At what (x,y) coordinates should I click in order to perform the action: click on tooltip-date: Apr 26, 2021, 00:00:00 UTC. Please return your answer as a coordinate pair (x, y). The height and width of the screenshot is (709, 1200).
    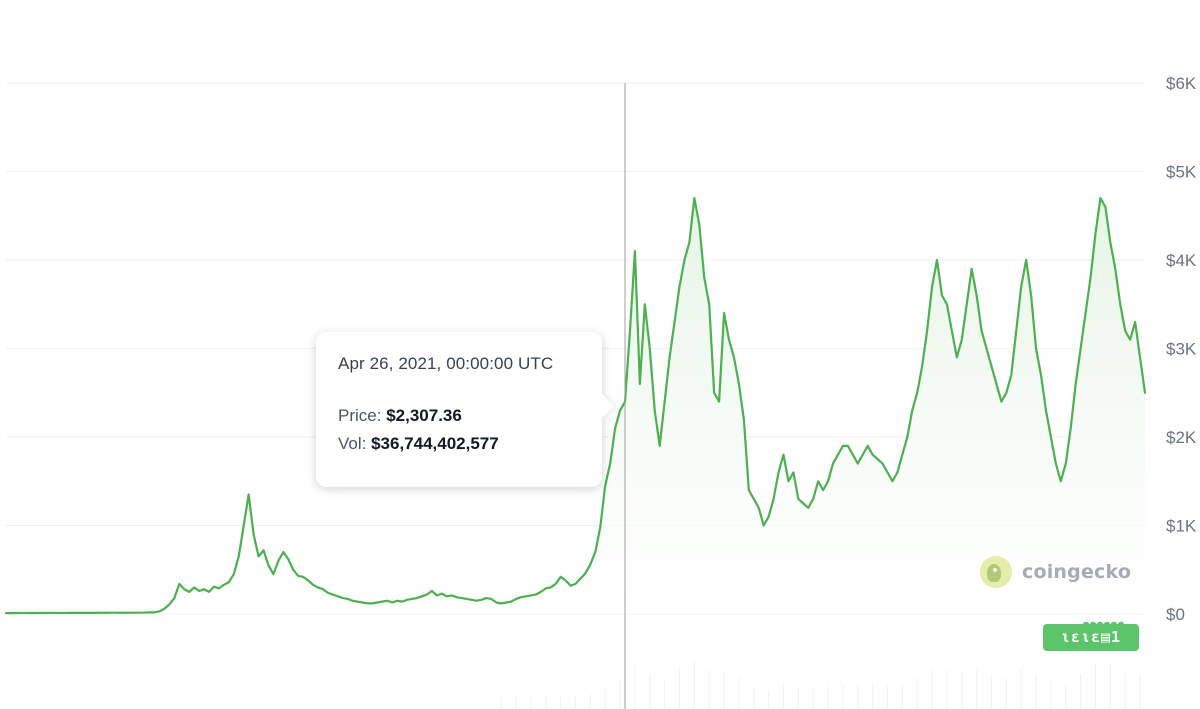
    Looking at the image, I should click on (446, 363).